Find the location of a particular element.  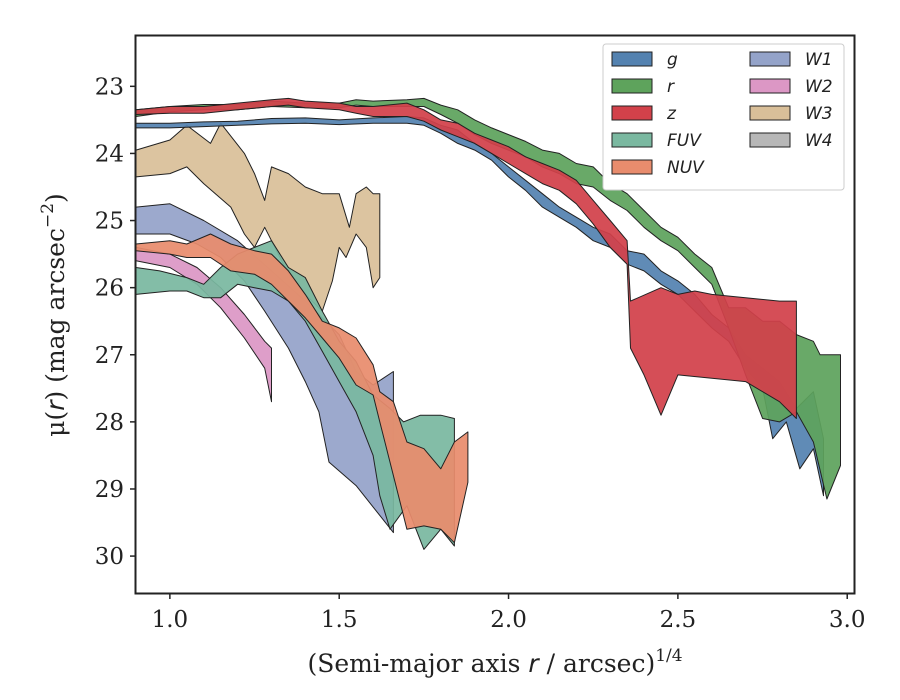

band-w3 is located at coordinates (258, 217).